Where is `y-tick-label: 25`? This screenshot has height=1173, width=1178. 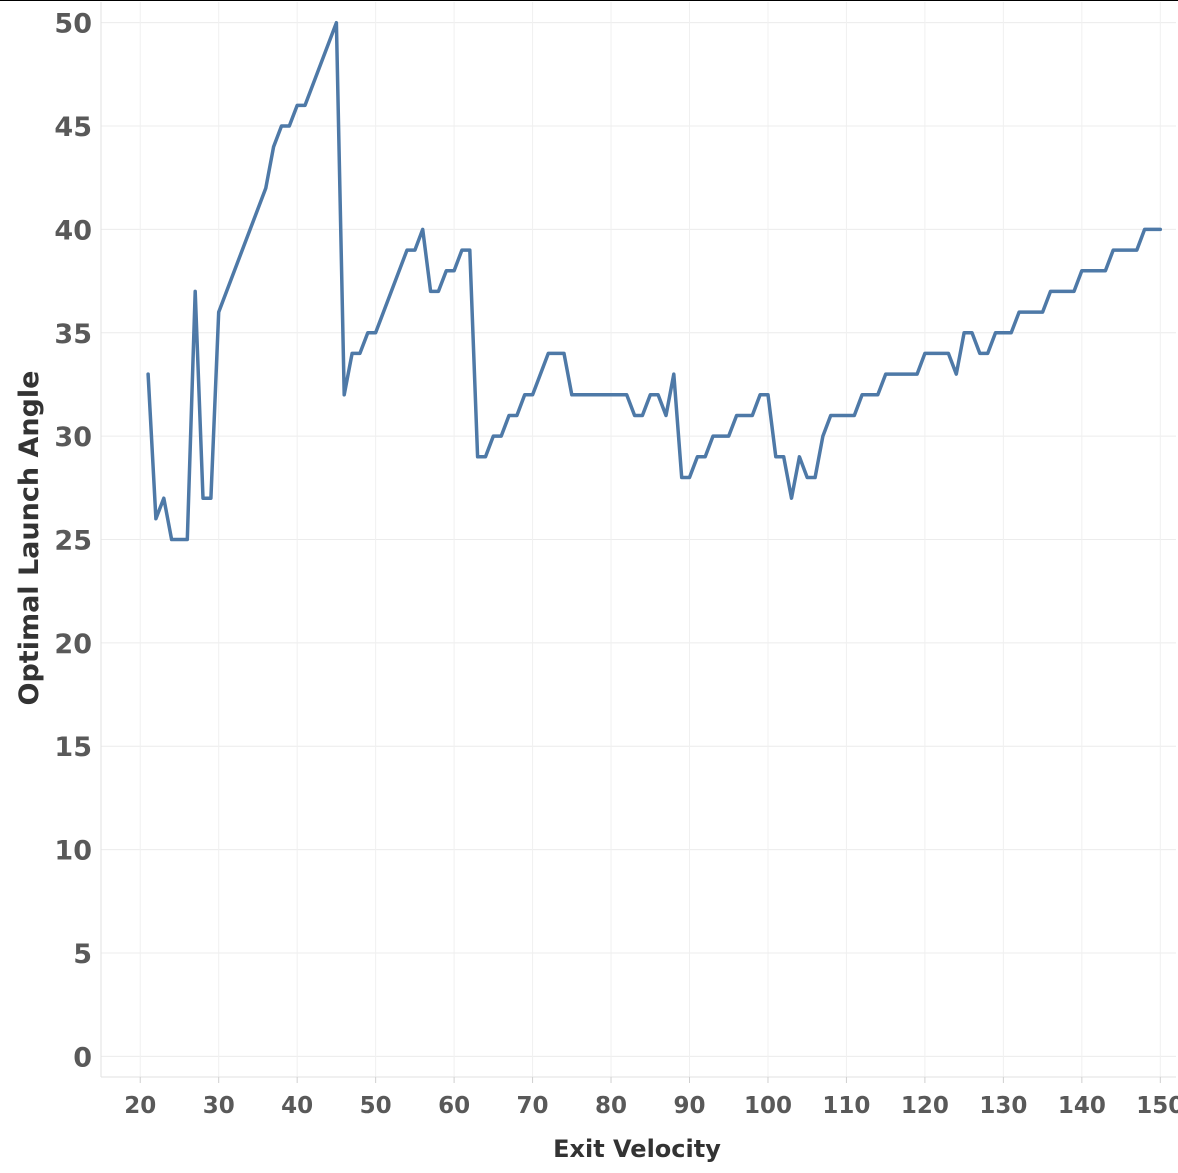 y-tick-label: 25 is located at coordinates (73, 541).